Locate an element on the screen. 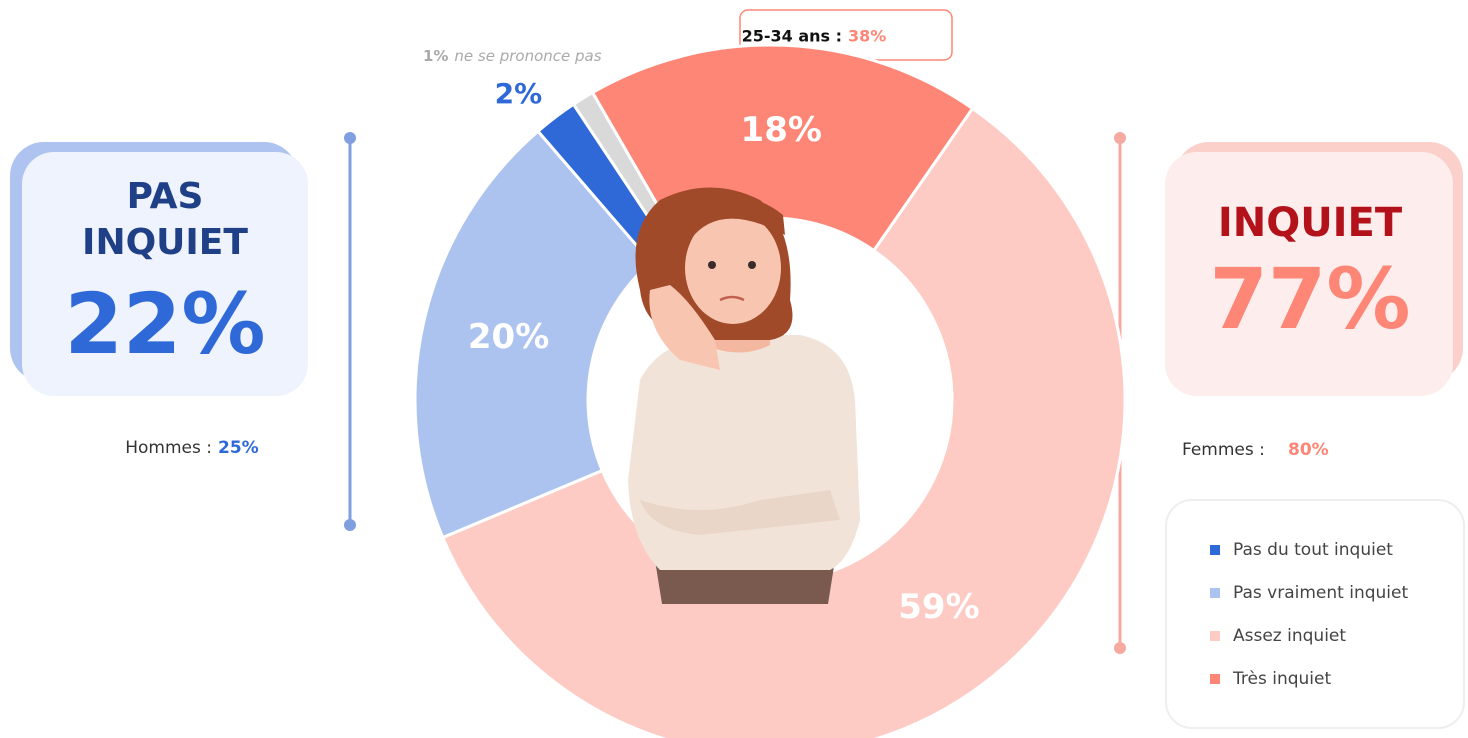 The image size is (1468, 738). left-sub-value: 25% is located at coordinates (238, 448).